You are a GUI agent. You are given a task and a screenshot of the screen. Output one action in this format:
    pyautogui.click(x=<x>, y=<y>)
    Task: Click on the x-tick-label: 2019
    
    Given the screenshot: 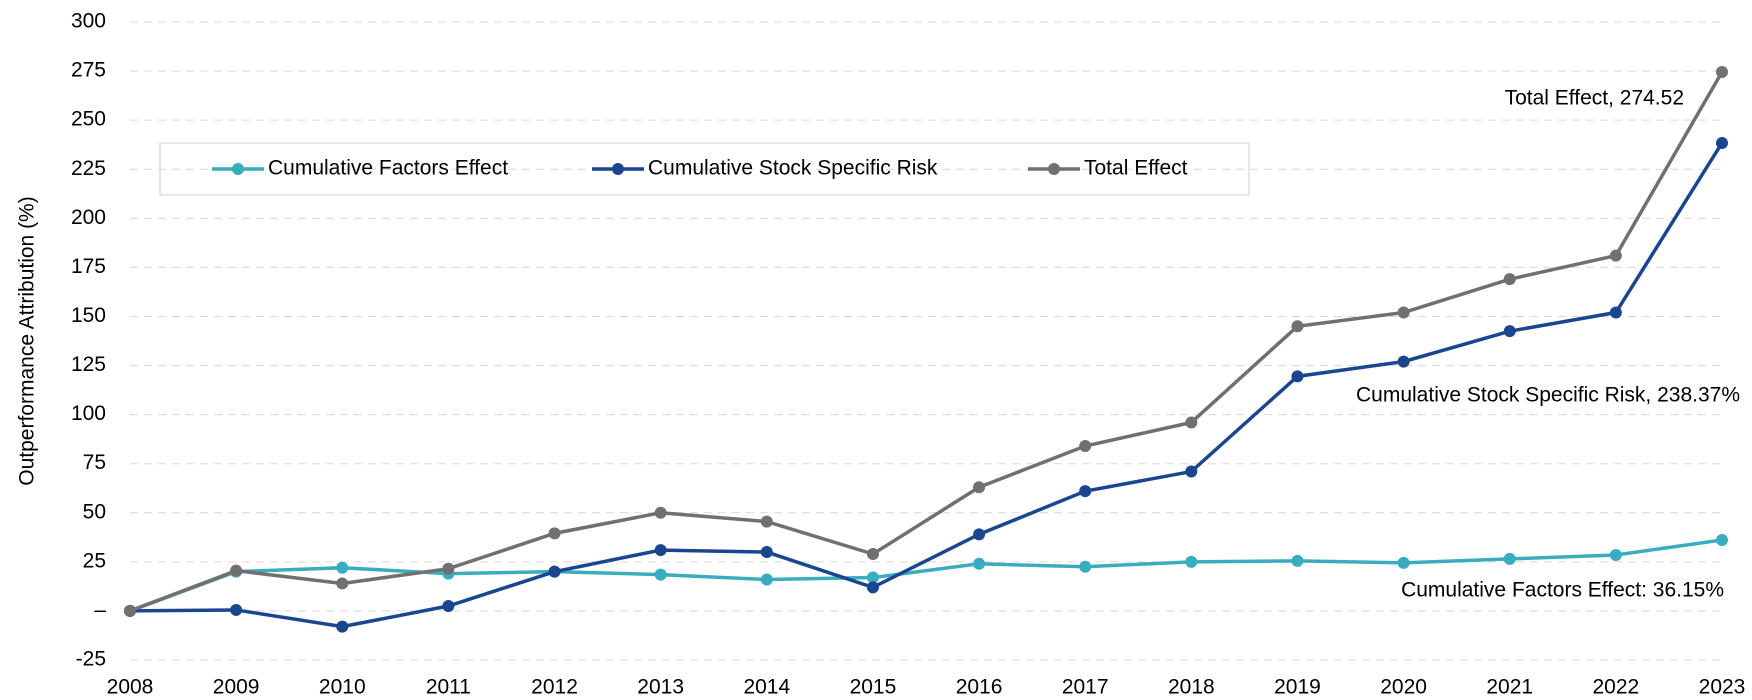 What is the action you would take?
    pyautogui.click(x=1297, y=687)
    